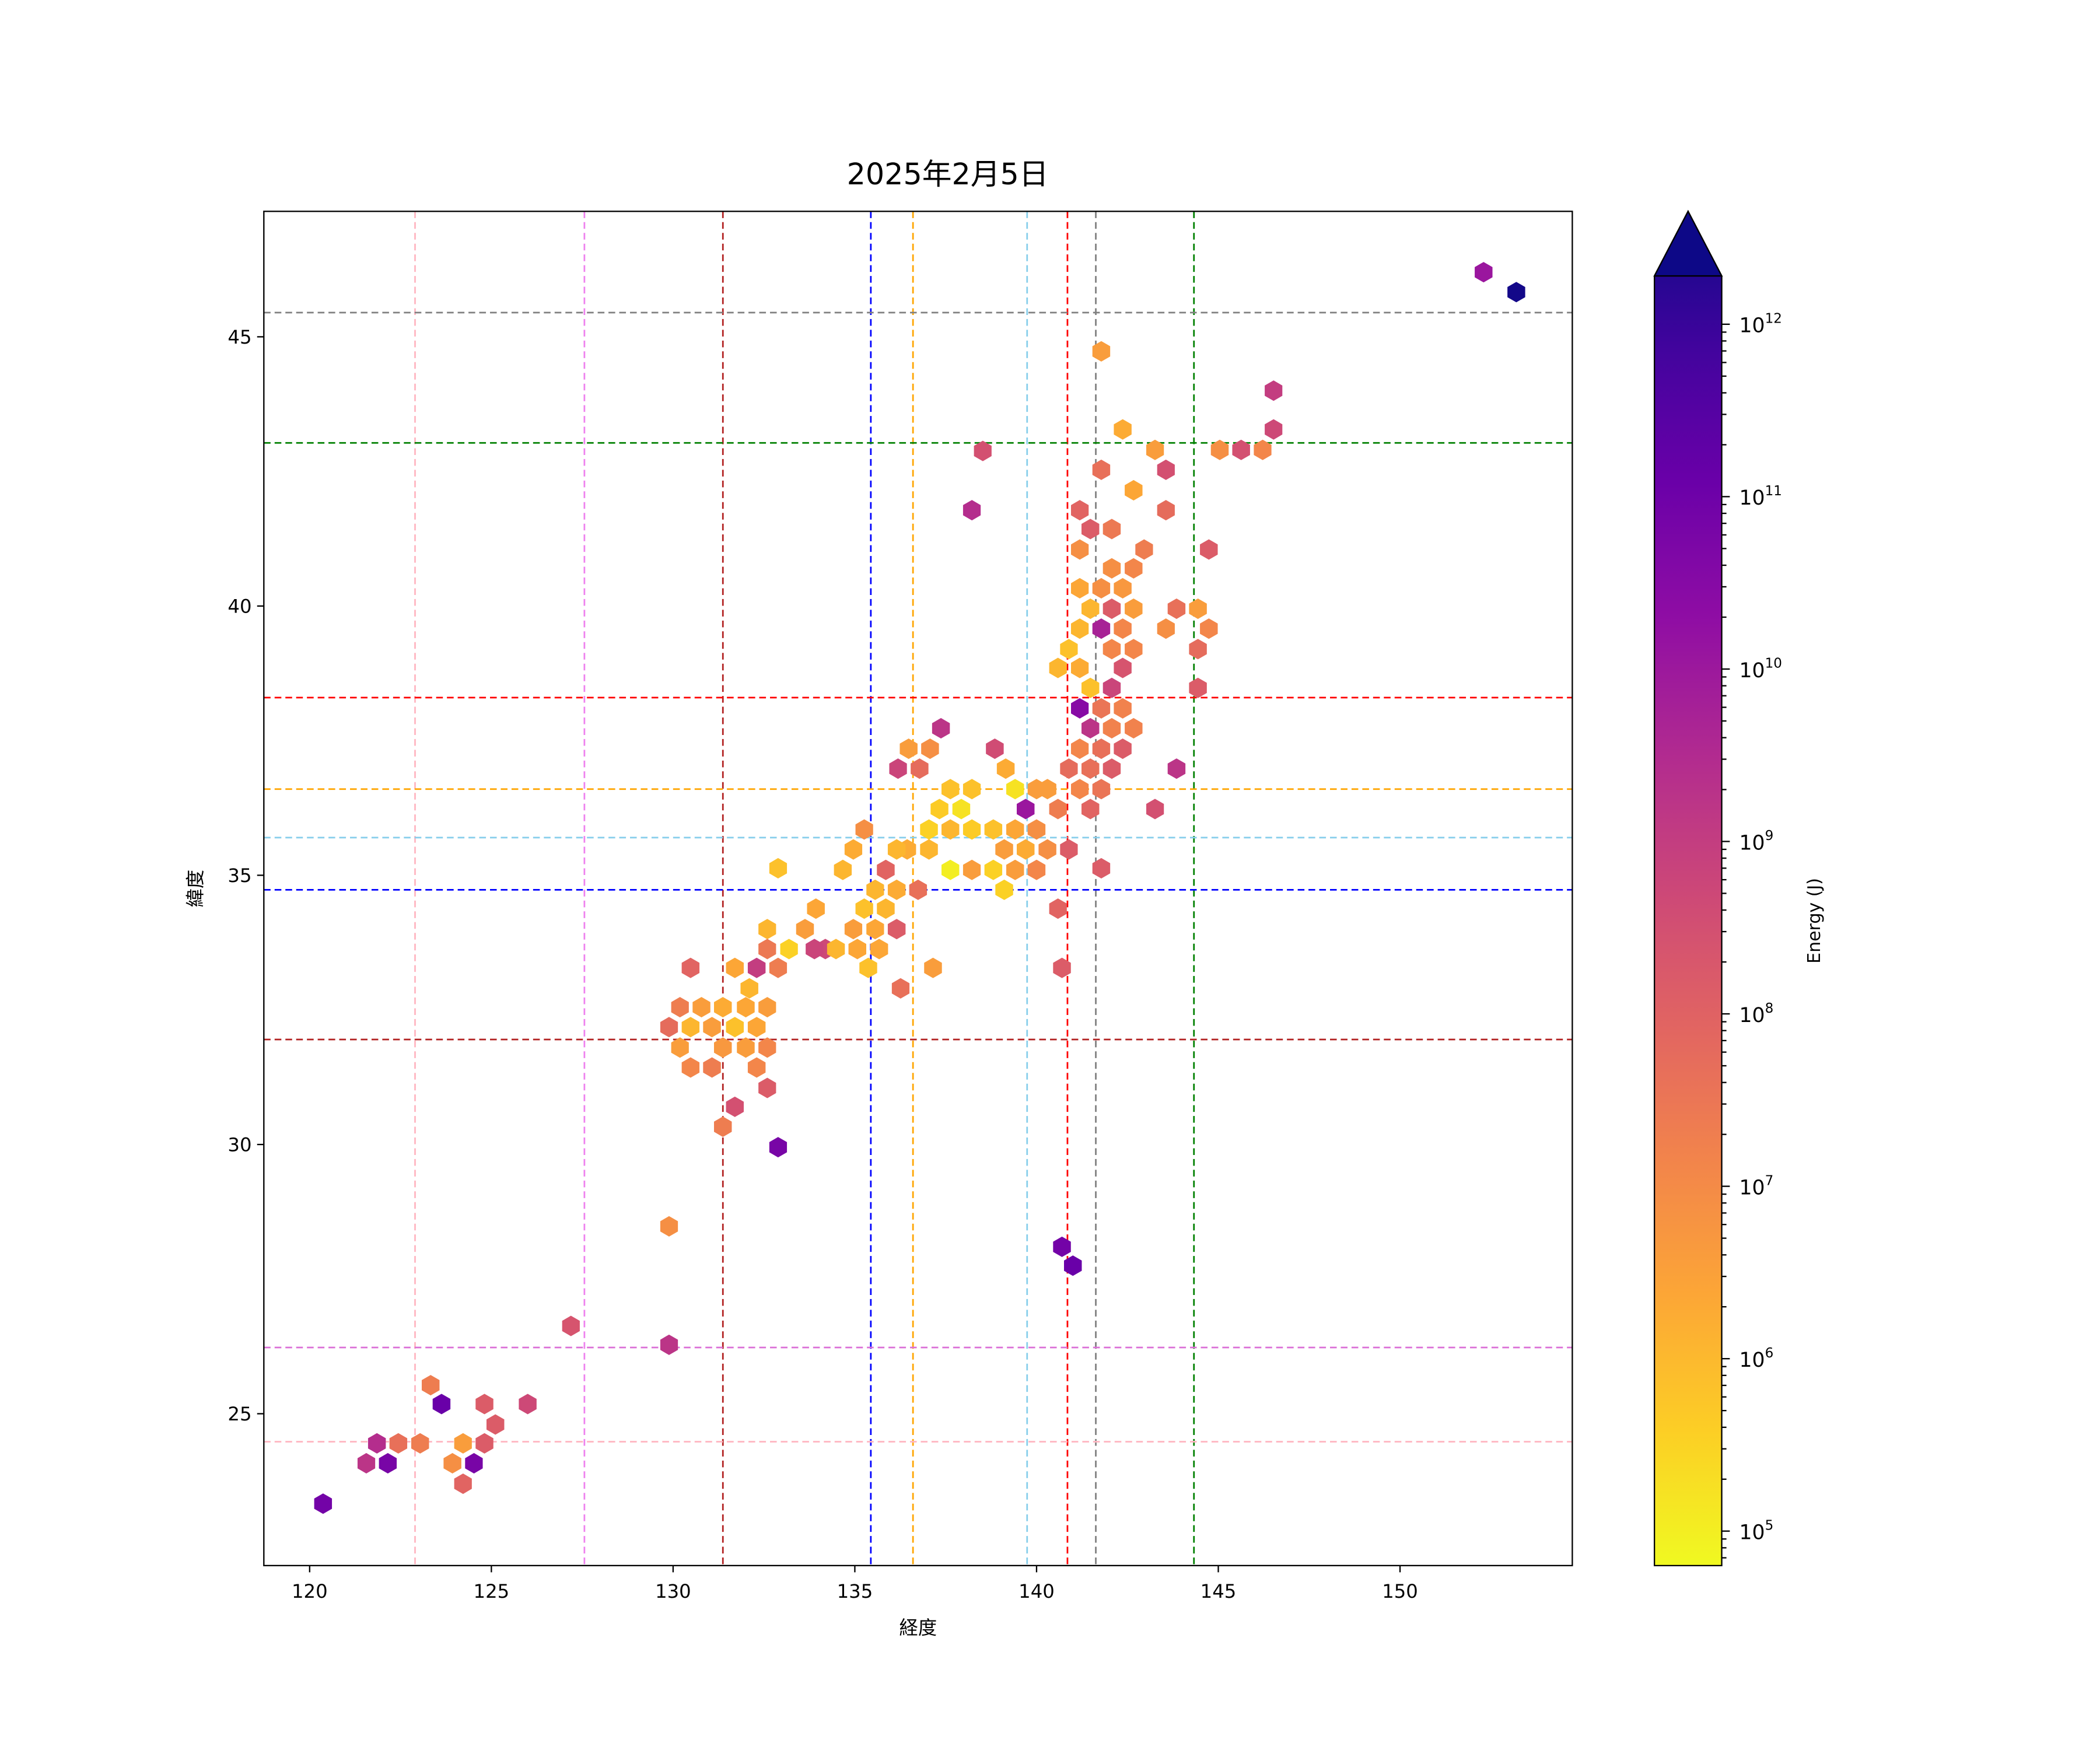 This screenshot has width=2100, height=1750. What do you see at coordinates (1688, 243) in the screenshot?
I see `colorbar-extend-triangle` at bounding box center [1688, 243].